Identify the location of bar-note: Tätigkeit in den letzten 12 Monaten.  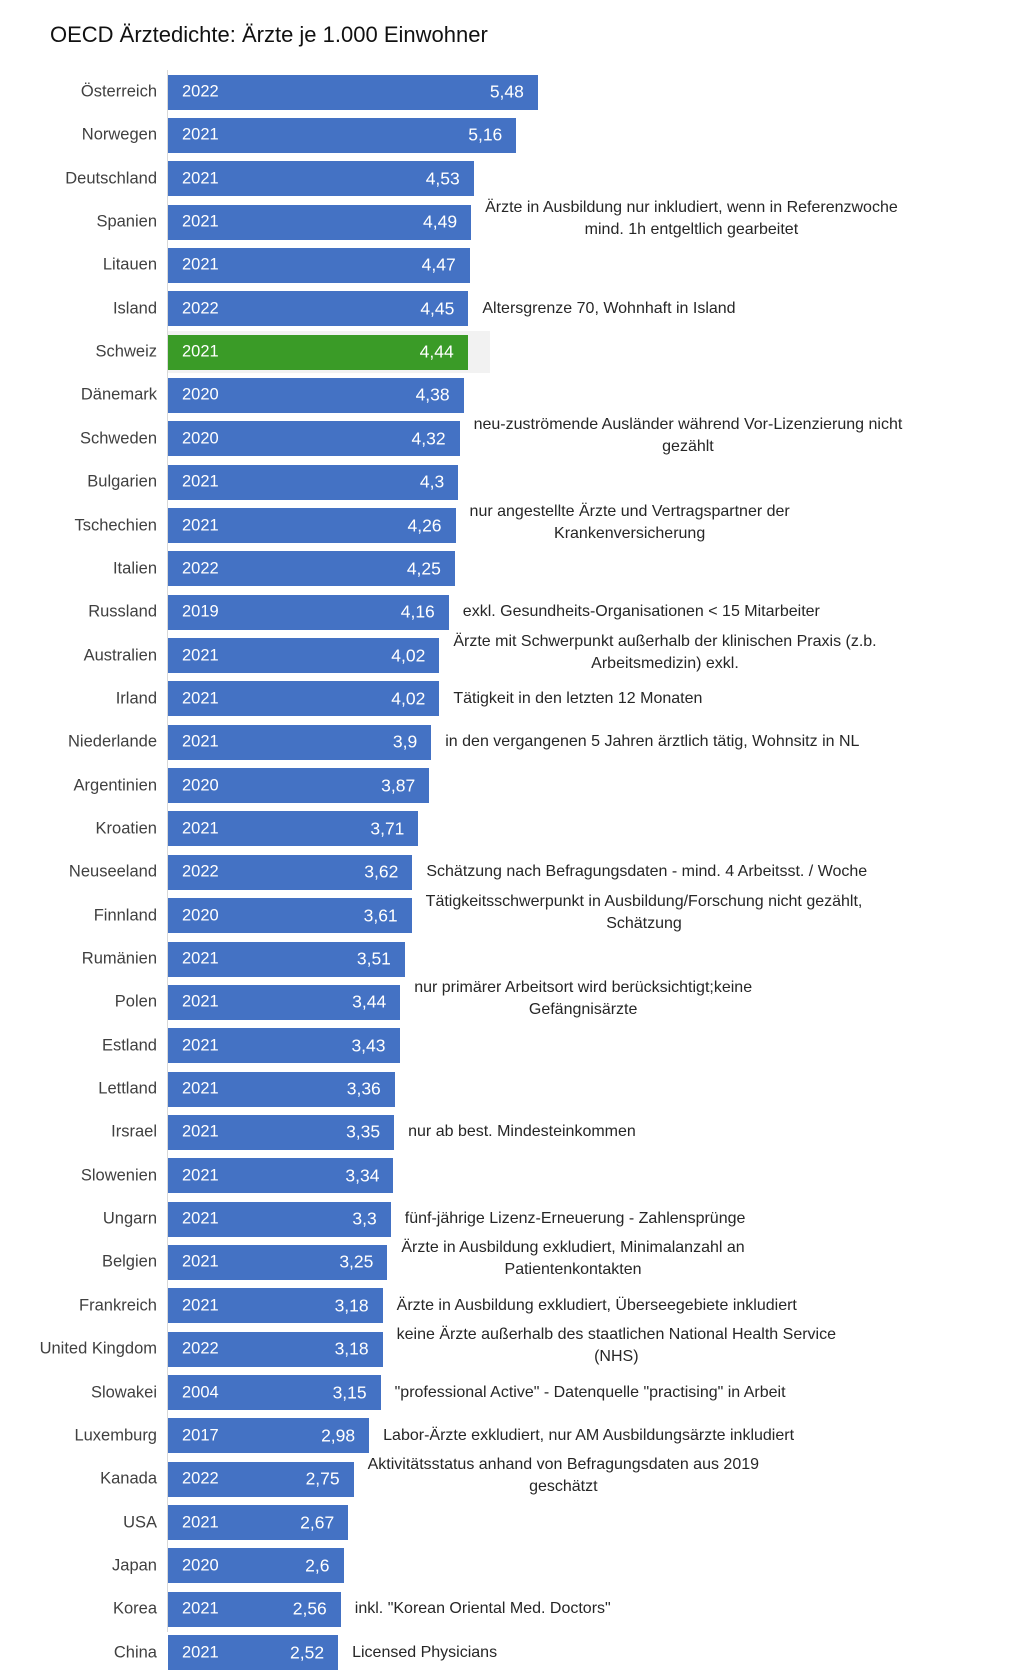
(578, 698).